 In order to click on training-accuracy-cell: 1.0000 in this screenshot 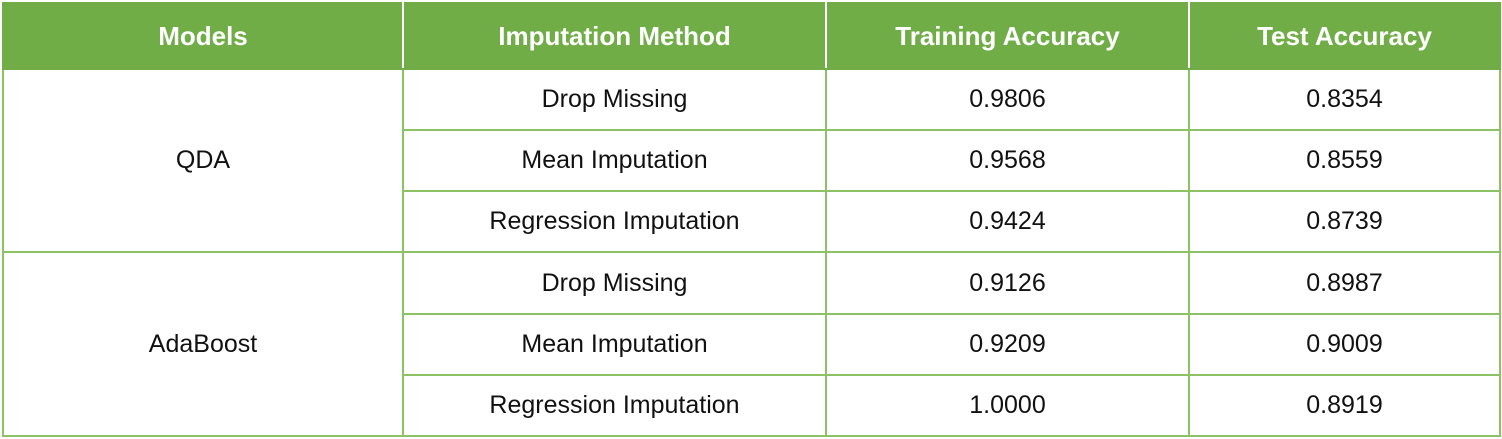, I will do `click(1007, 405)`.